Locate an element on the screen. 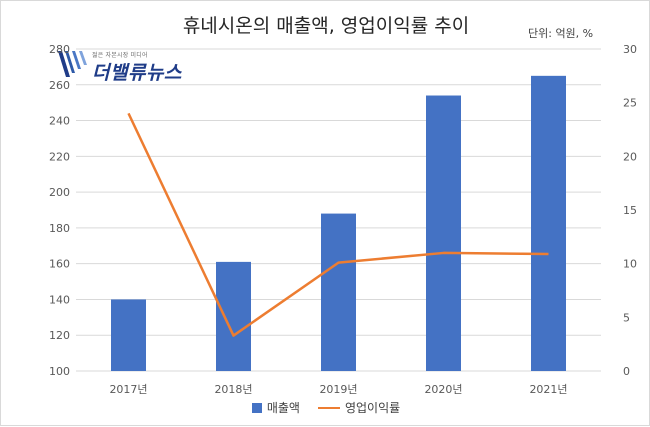  legend: 매출액 영업이익률 is located at coordinates (325, 407).